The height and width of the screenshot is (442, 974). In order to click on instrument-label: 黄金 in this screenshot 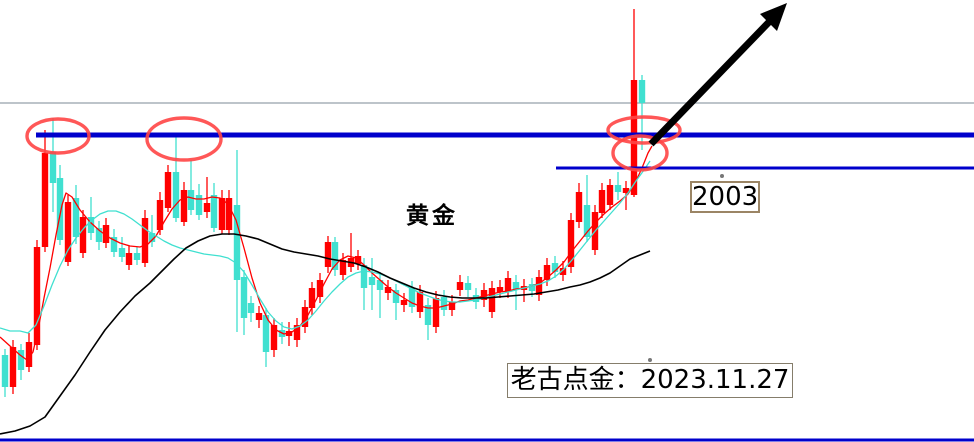, I will do `click(432, 216)`.